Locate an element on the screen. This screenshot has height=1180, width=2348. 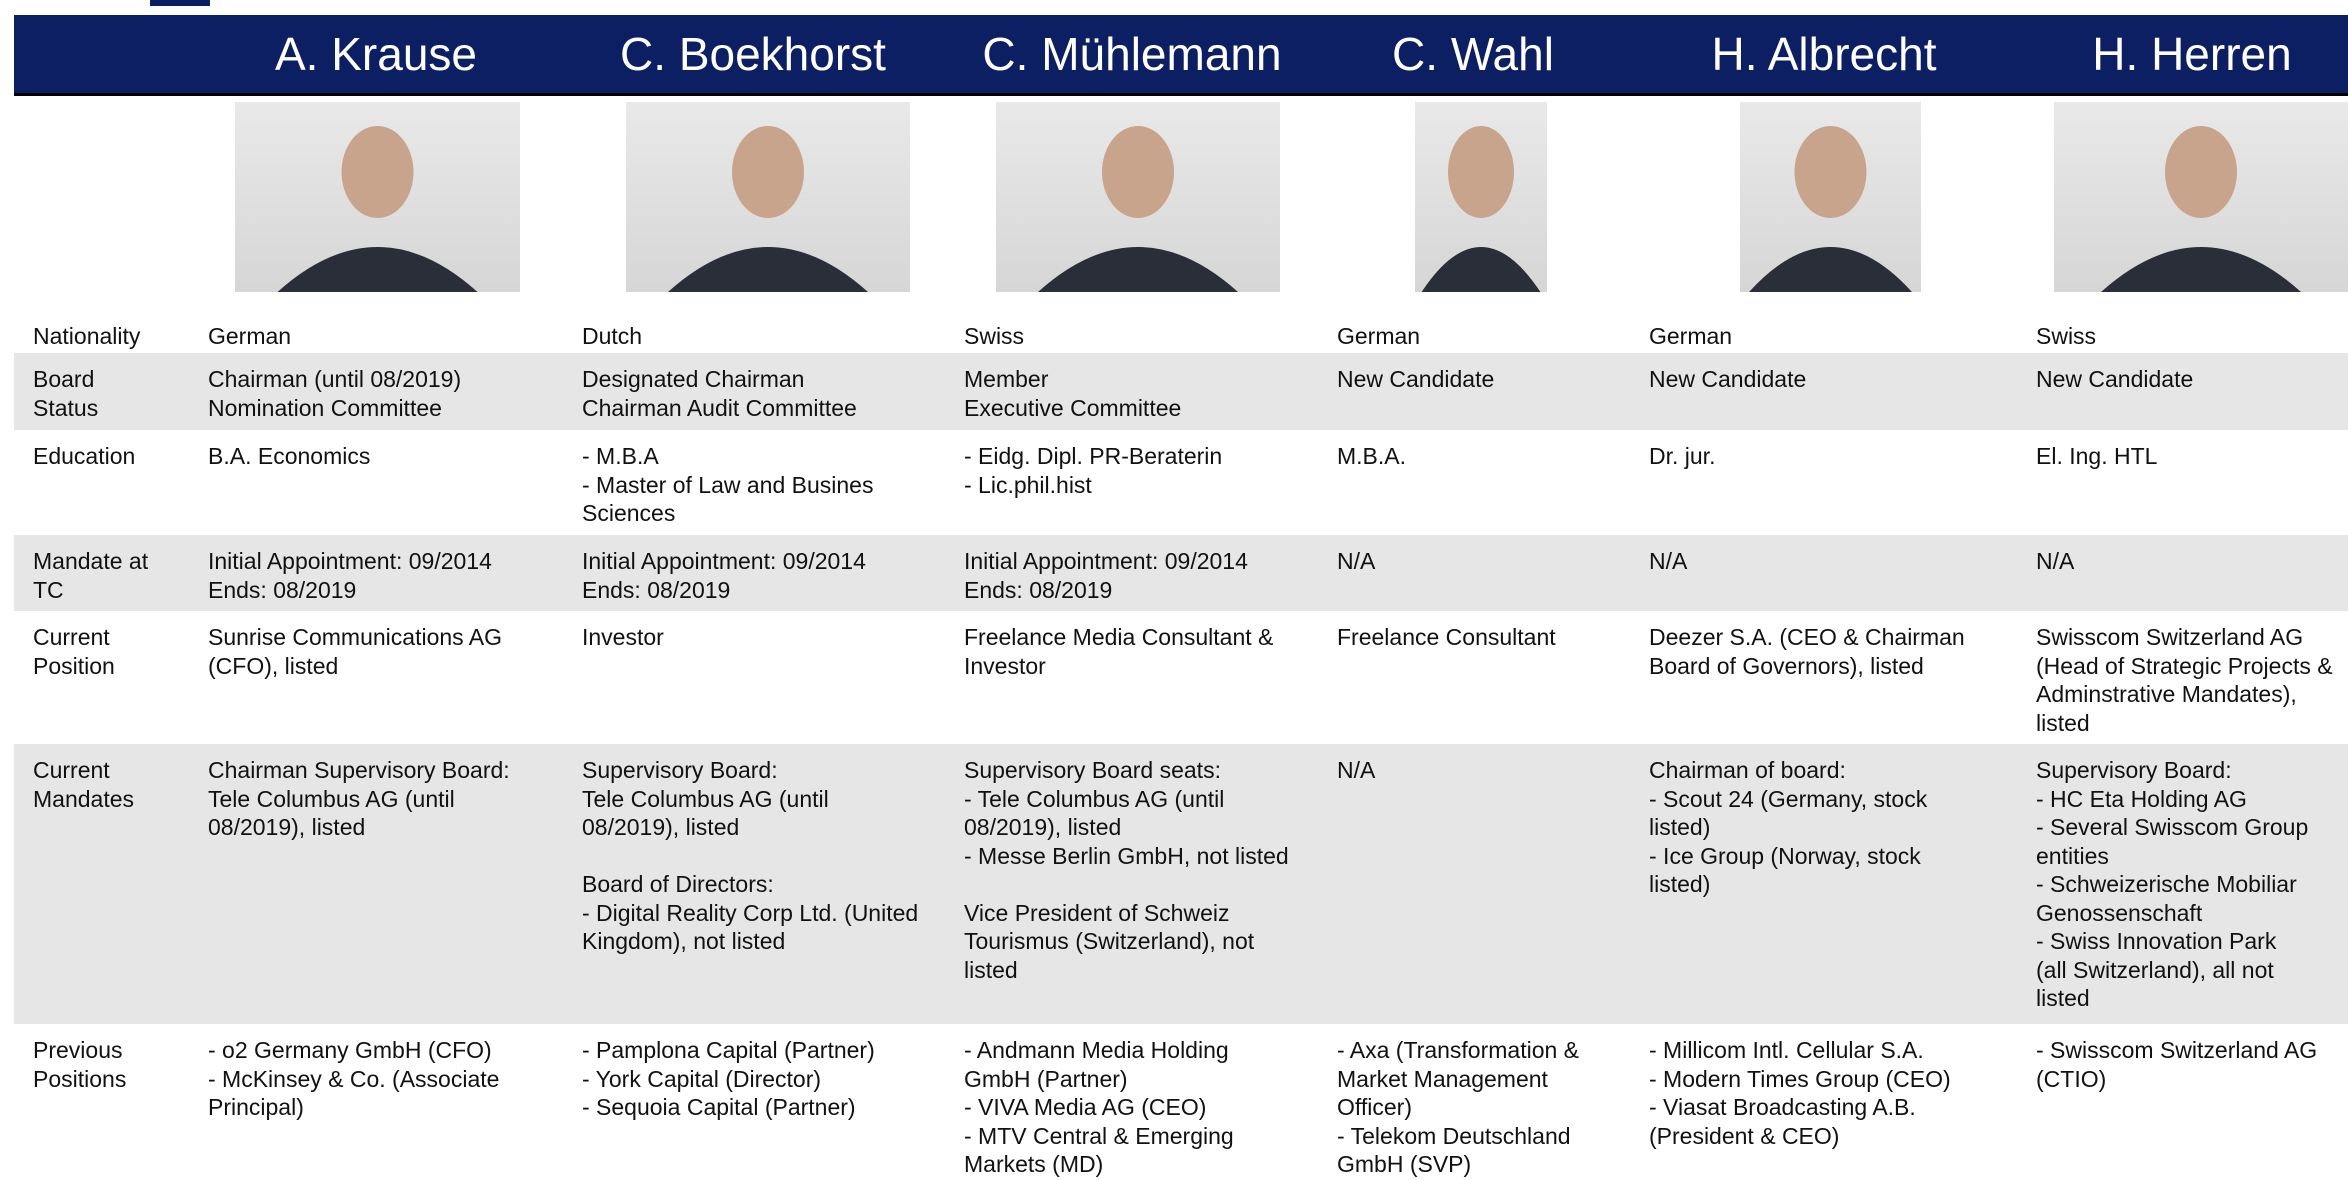
cell-text: - Lic.phil.hist is located at coordinates (1028, 484).